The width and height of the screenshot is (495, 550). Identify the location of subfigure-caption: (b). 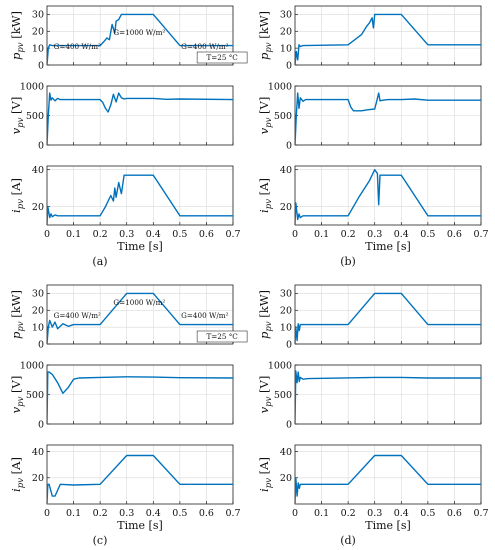
(348, 261).